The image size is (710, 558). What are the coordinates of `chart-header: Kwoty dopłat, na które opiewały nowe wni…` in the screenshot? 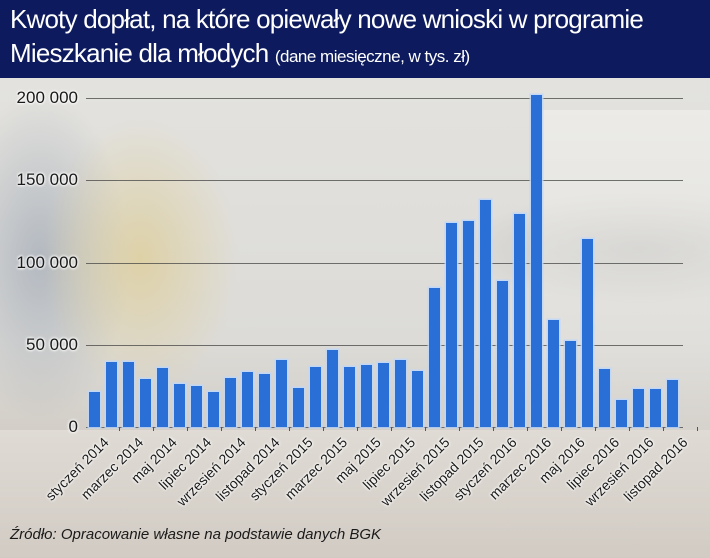 It's located at (355, 39).